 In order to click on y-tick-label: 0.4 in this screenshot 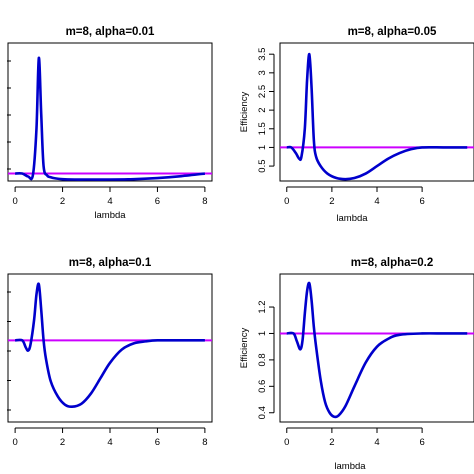, I will do `click(262, 412)`.